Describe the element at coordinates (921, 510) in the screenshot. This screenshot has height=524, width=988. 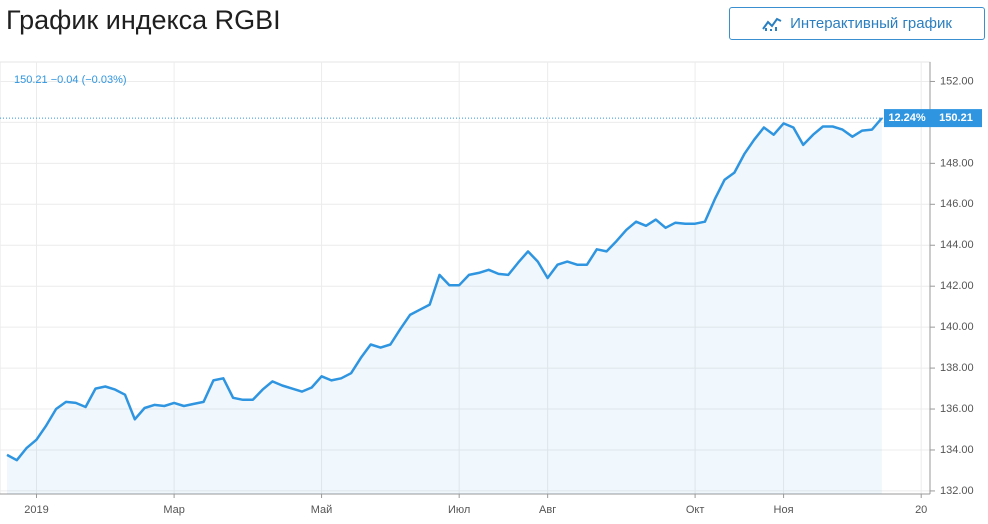
I see `x-tick-label: 20` at that location.